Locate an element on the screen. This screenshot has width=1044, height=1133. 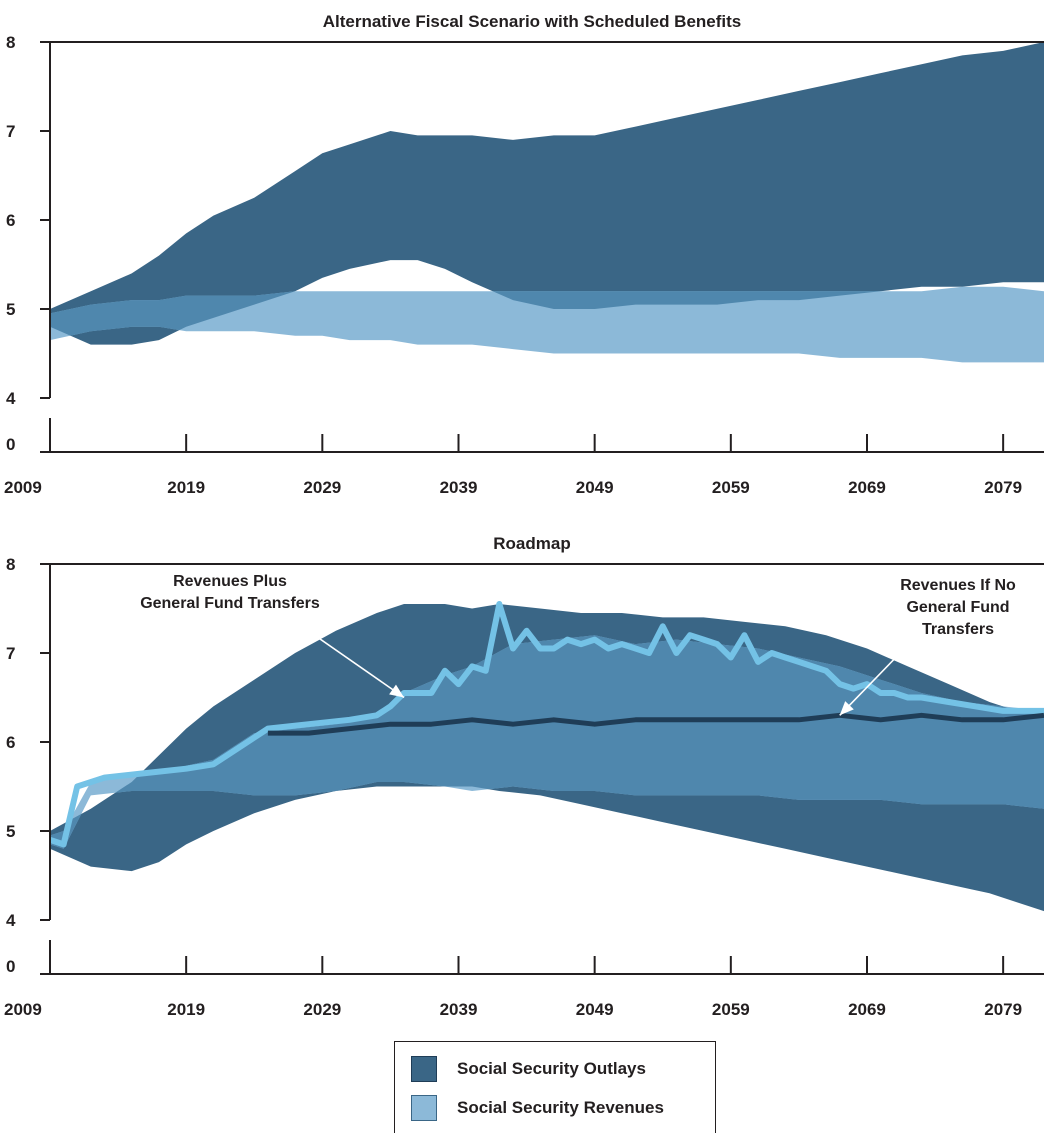
legend-item-outlays: Social Security Outlays is located at coordinates (528, 1069).